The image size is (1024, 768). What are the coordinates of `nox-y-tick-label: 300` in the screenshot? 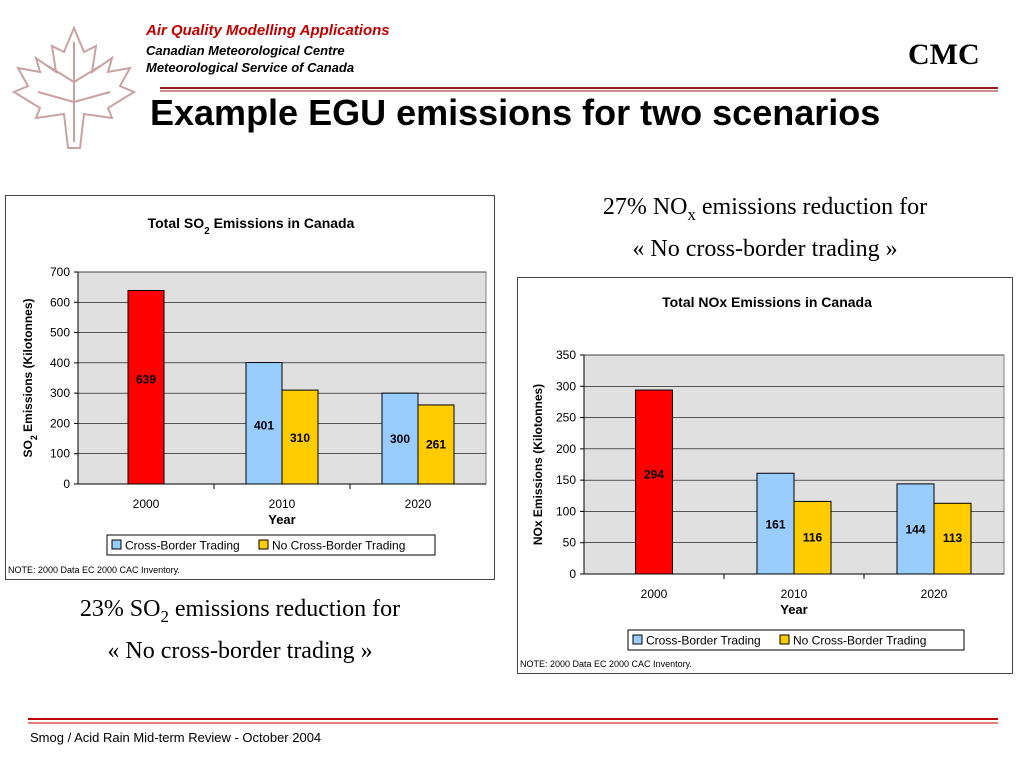 It's located at (566, 386).